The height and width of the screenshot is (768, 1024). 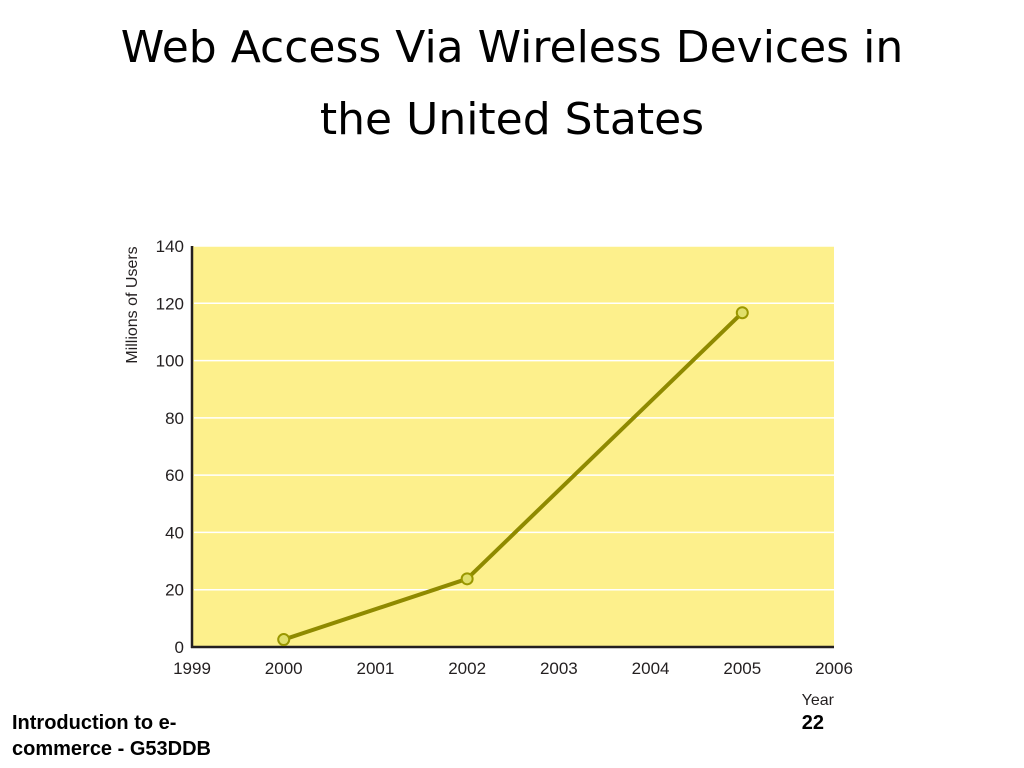 I want to click on y-tick-label-60: 60, so click(x=174, y=475).